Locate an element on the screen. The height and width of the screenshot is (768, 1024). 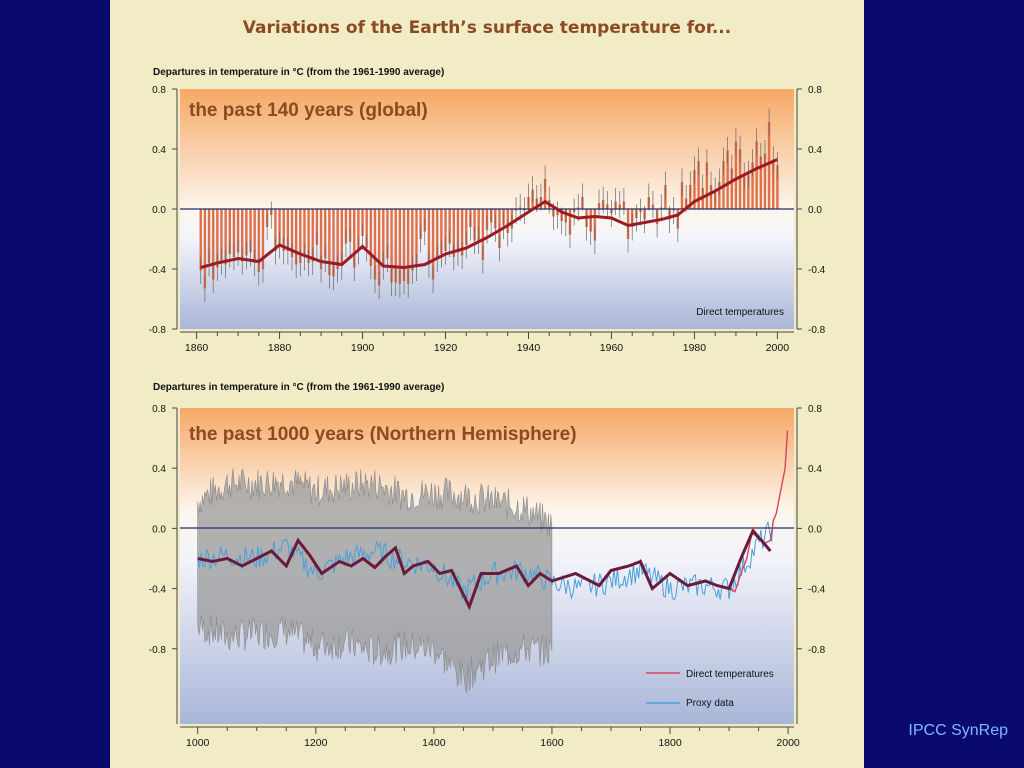
chart2-smoothed-line is located at coordinates (484, 569).